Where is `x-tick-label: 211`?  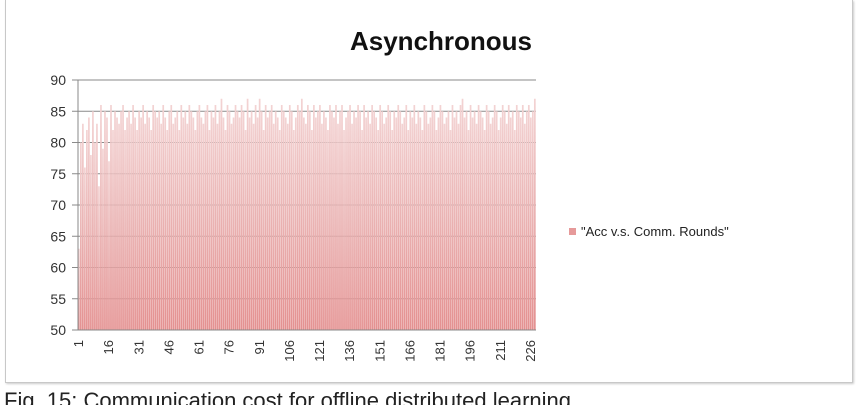
x-tick-label: 211 is located at coordinates (500, 350).